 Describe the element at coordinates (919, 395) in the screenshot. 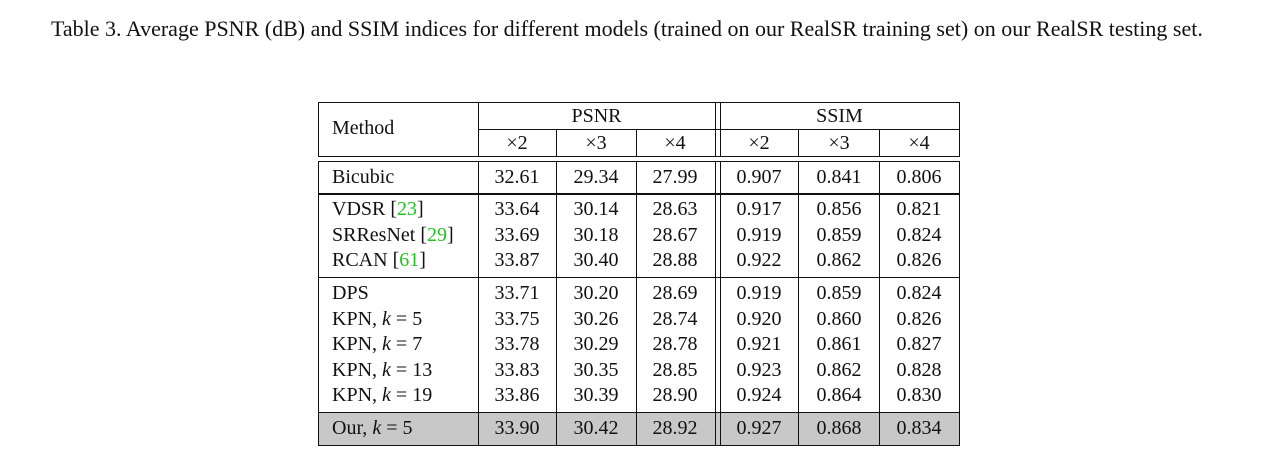

I see `table-cell: 0.830` at that location.